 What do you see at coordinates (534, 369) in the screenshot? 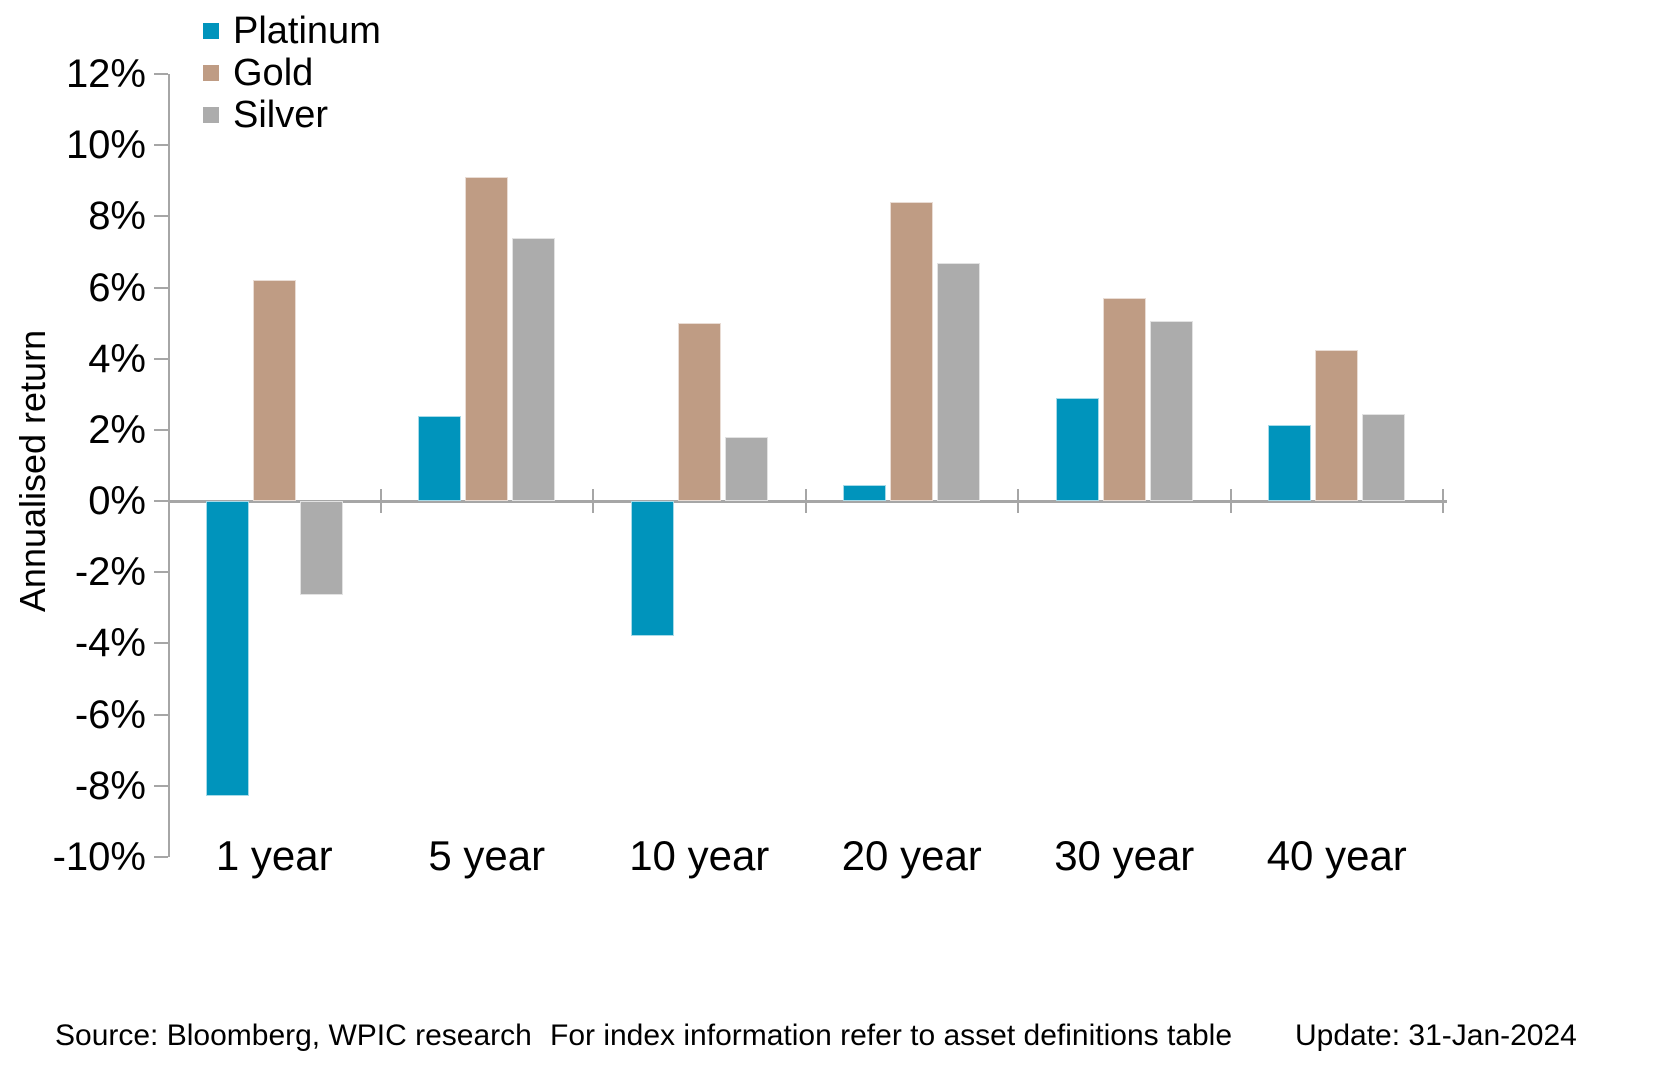
I see `bar-silver-5-year` at bounding box center [534, 369].